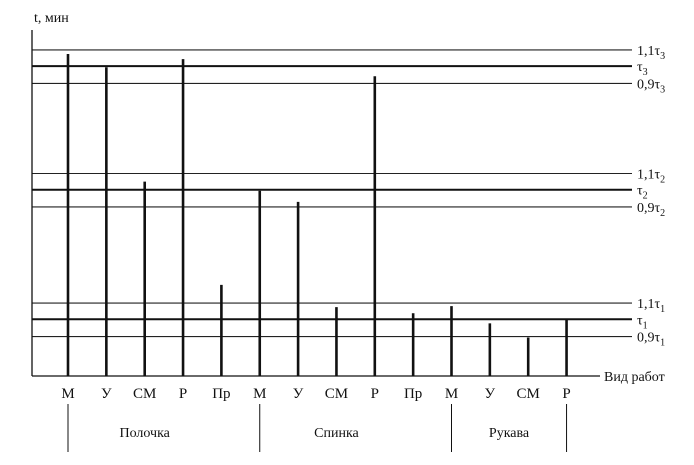 The image size is (694, 465). Describe the element at coordinates (634, 377) in the screenshot. I see `x-axis-title: Вид работ` at that location.